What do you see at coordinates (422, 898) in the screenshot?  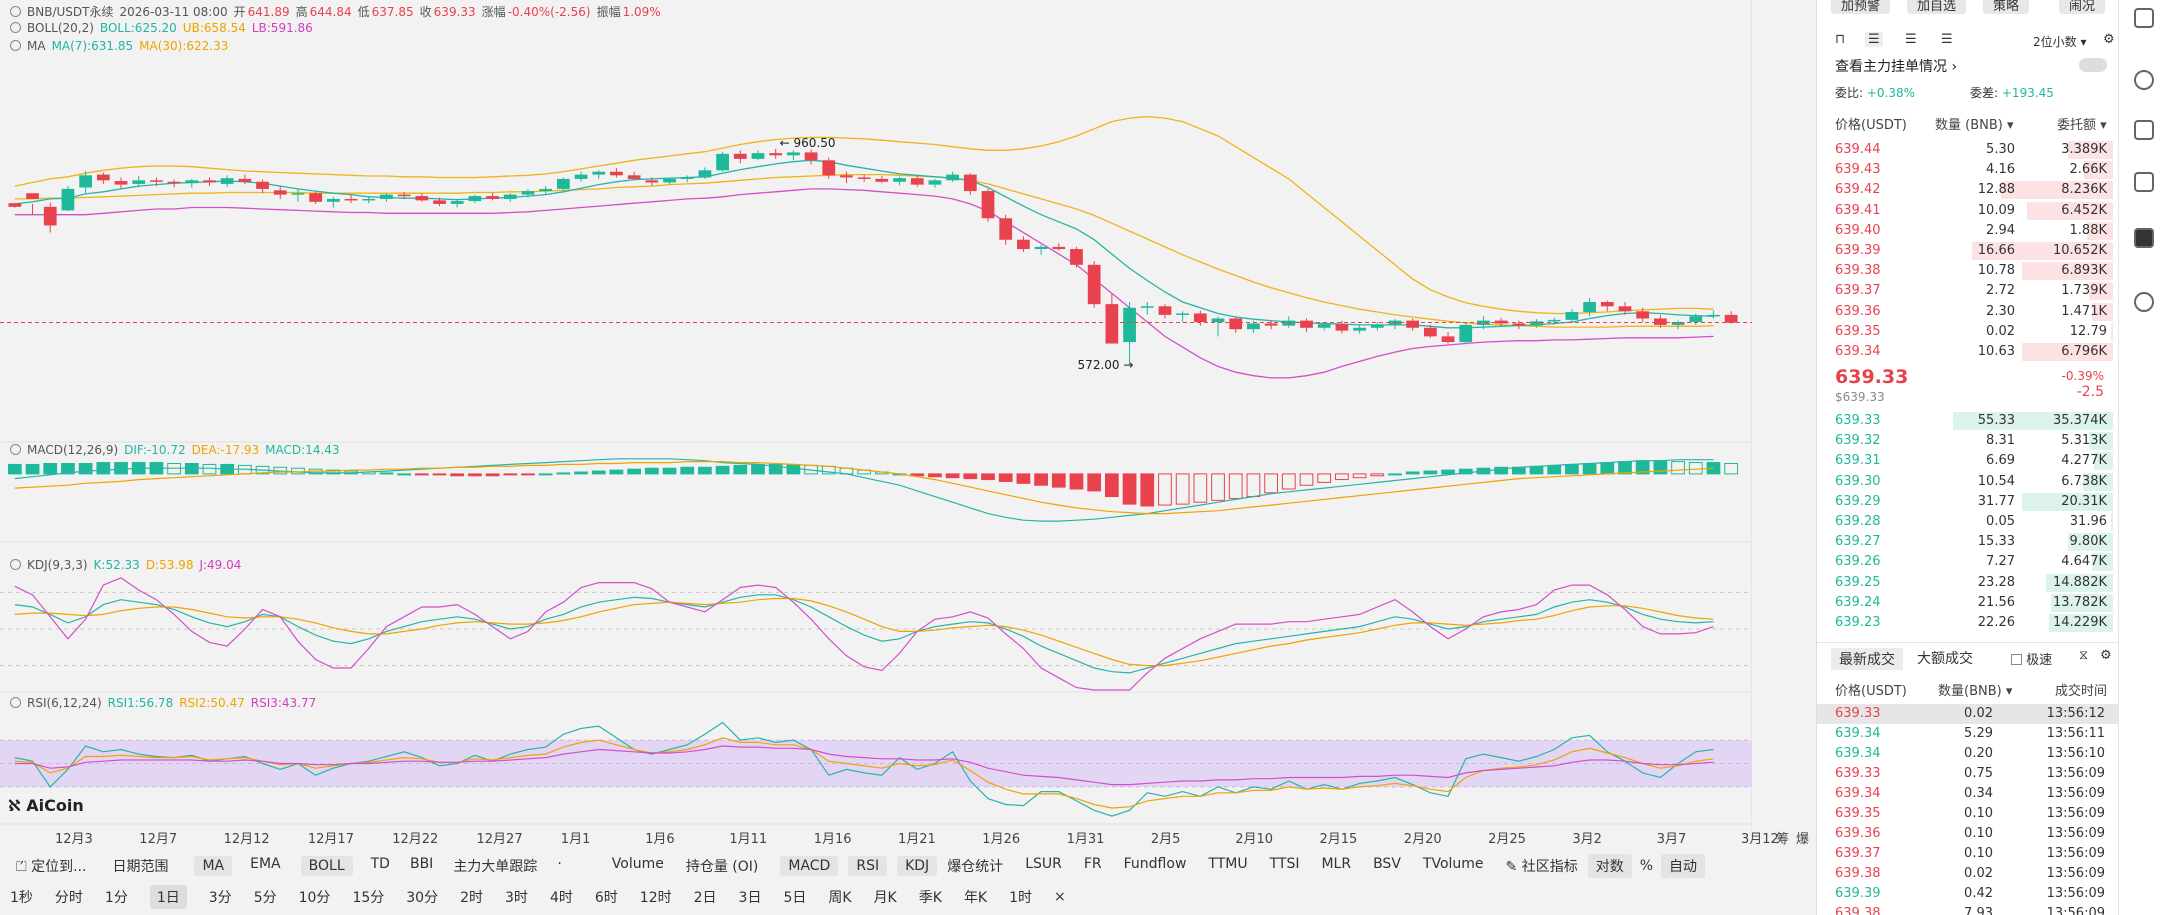 I see `interval-button: 30分` at bounding box center [422, 898].